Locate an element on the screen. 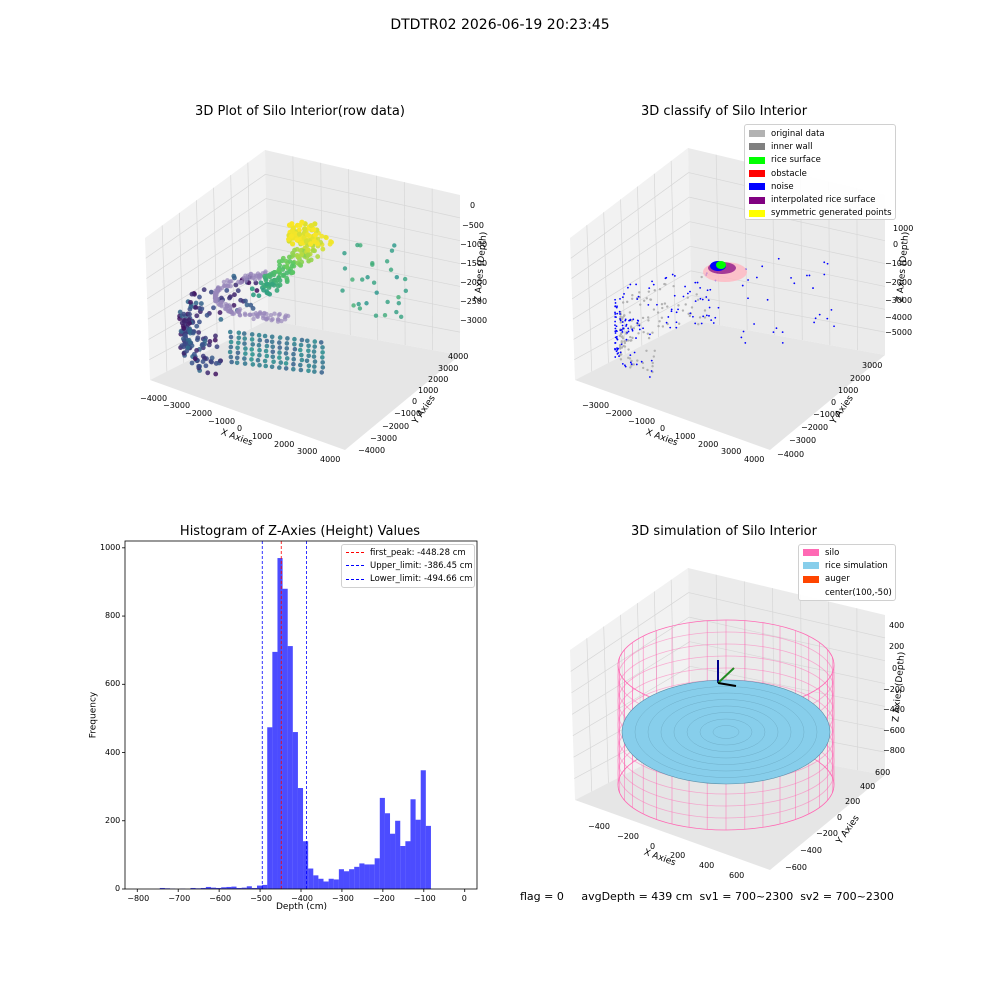 Image resolution: width=1000 pixels, height=1000 pixels. legend-item: noise is located at coordinates (820, 186).